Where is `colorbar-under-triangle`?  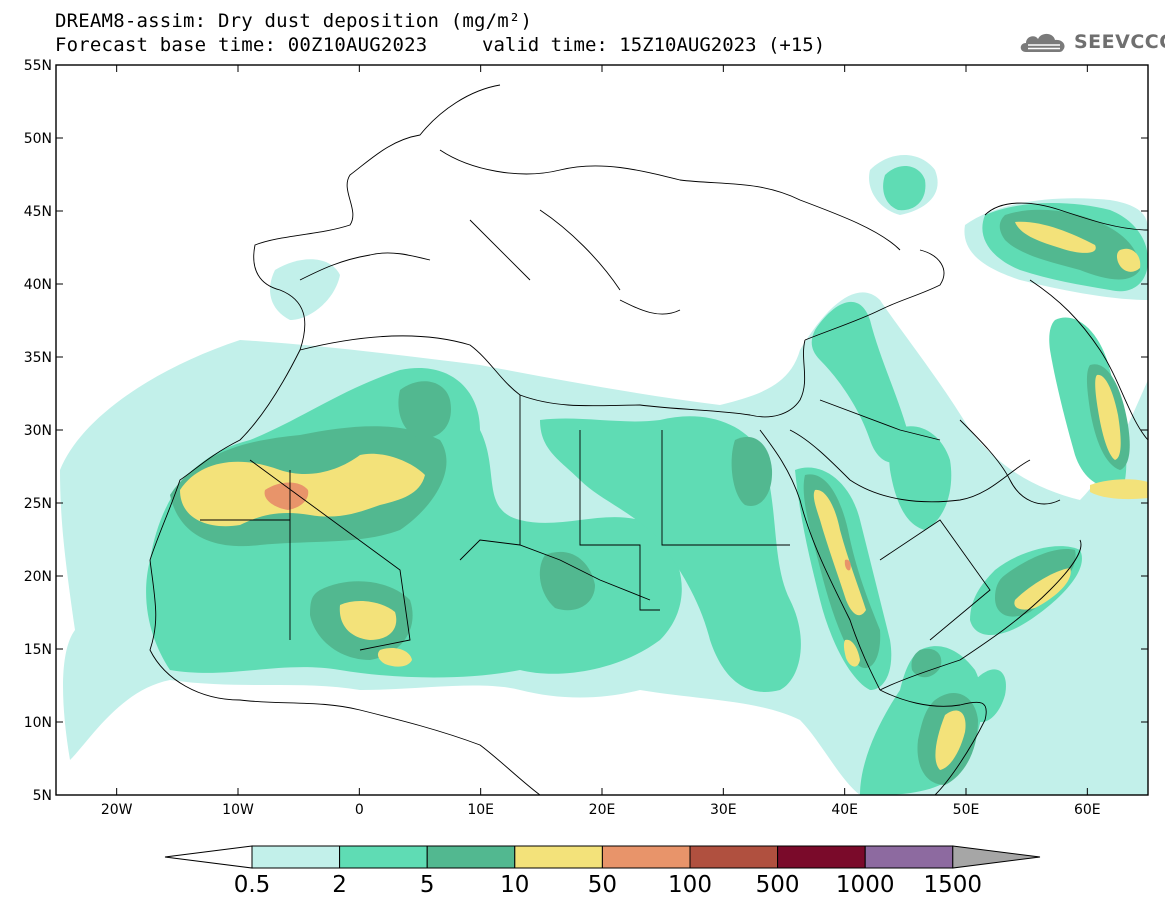
colorbar-under-triangle is located at coordinates (208, 857).